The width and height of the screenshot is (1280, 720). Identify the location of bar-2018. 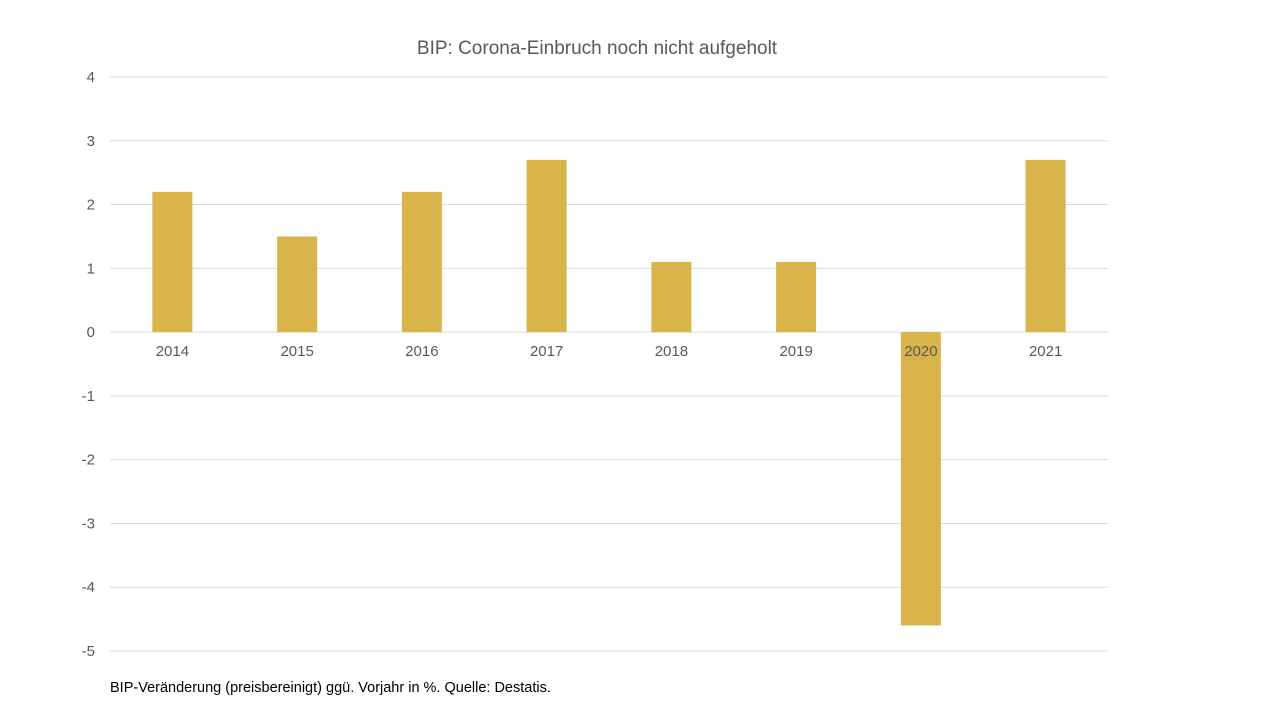
(671, 297).